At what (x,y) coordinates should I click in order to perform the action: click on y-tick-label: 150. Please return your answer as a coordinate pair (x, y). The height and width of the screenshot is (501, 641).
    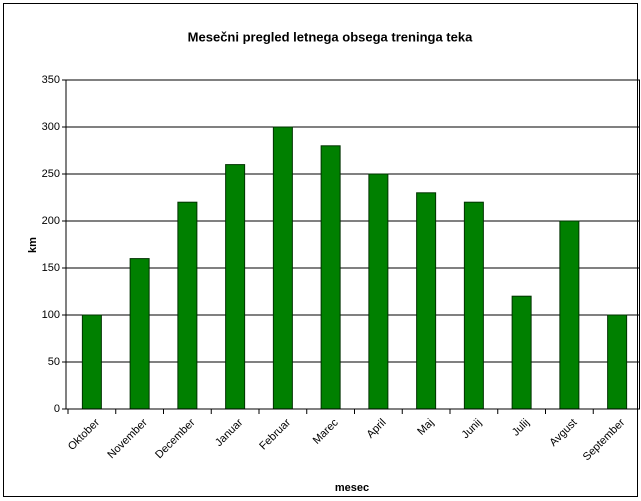
    Looking at the image, I should click on (51, 268).